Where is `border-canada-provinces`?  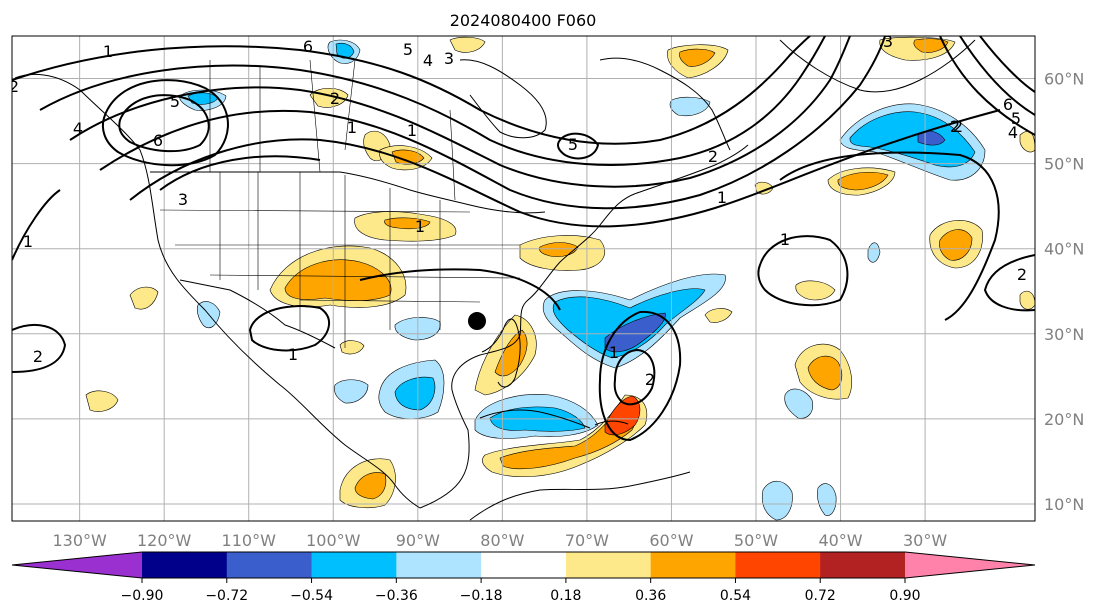 border-canada-provinces is located at coordinates (332, 130).